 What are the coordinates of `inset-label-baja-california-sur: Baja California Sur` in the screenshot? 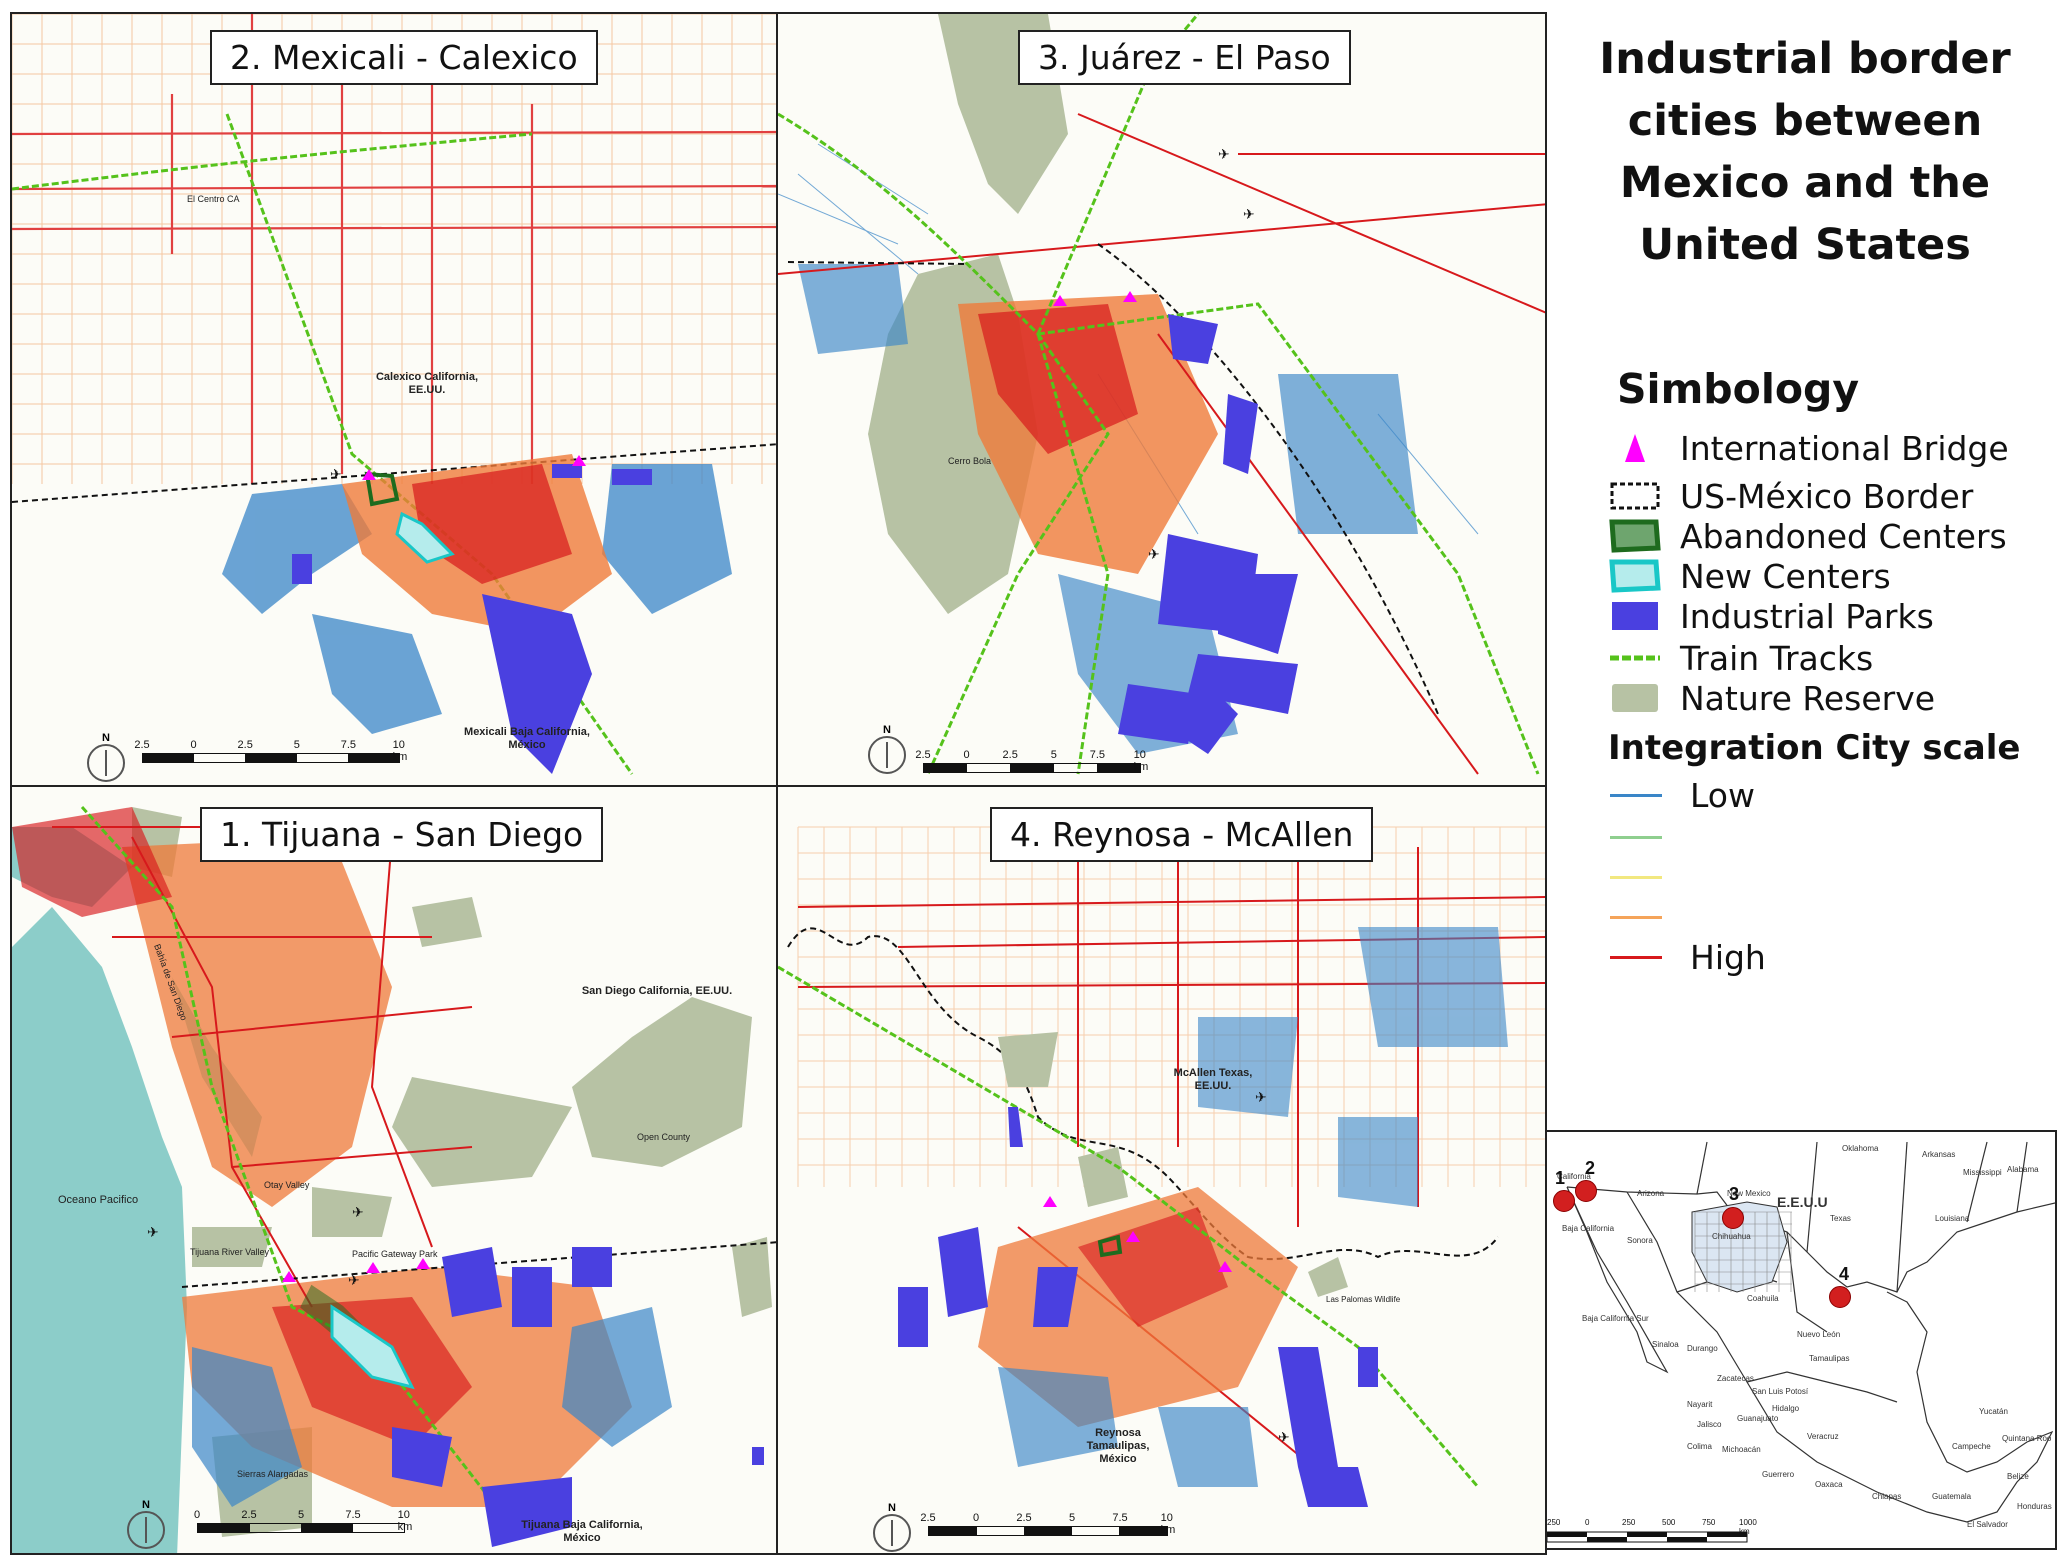 It's located at (1615, 1318).